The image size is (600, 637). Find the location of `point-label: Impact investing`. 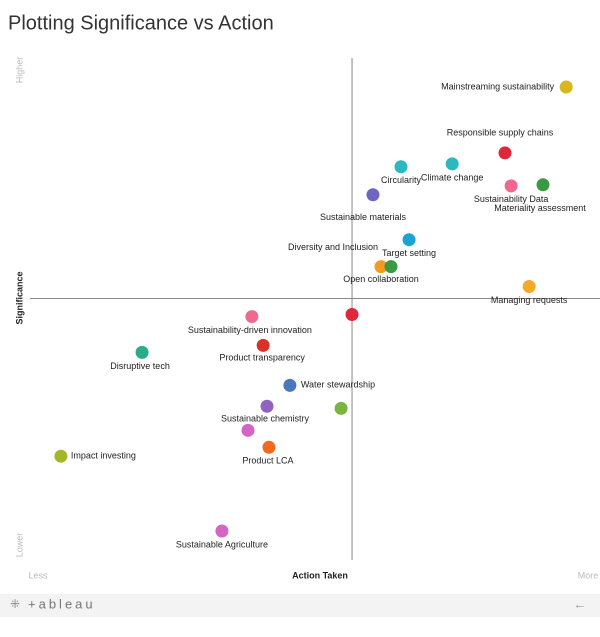

point-label: Impact investing is located at coordinates (103, 456).